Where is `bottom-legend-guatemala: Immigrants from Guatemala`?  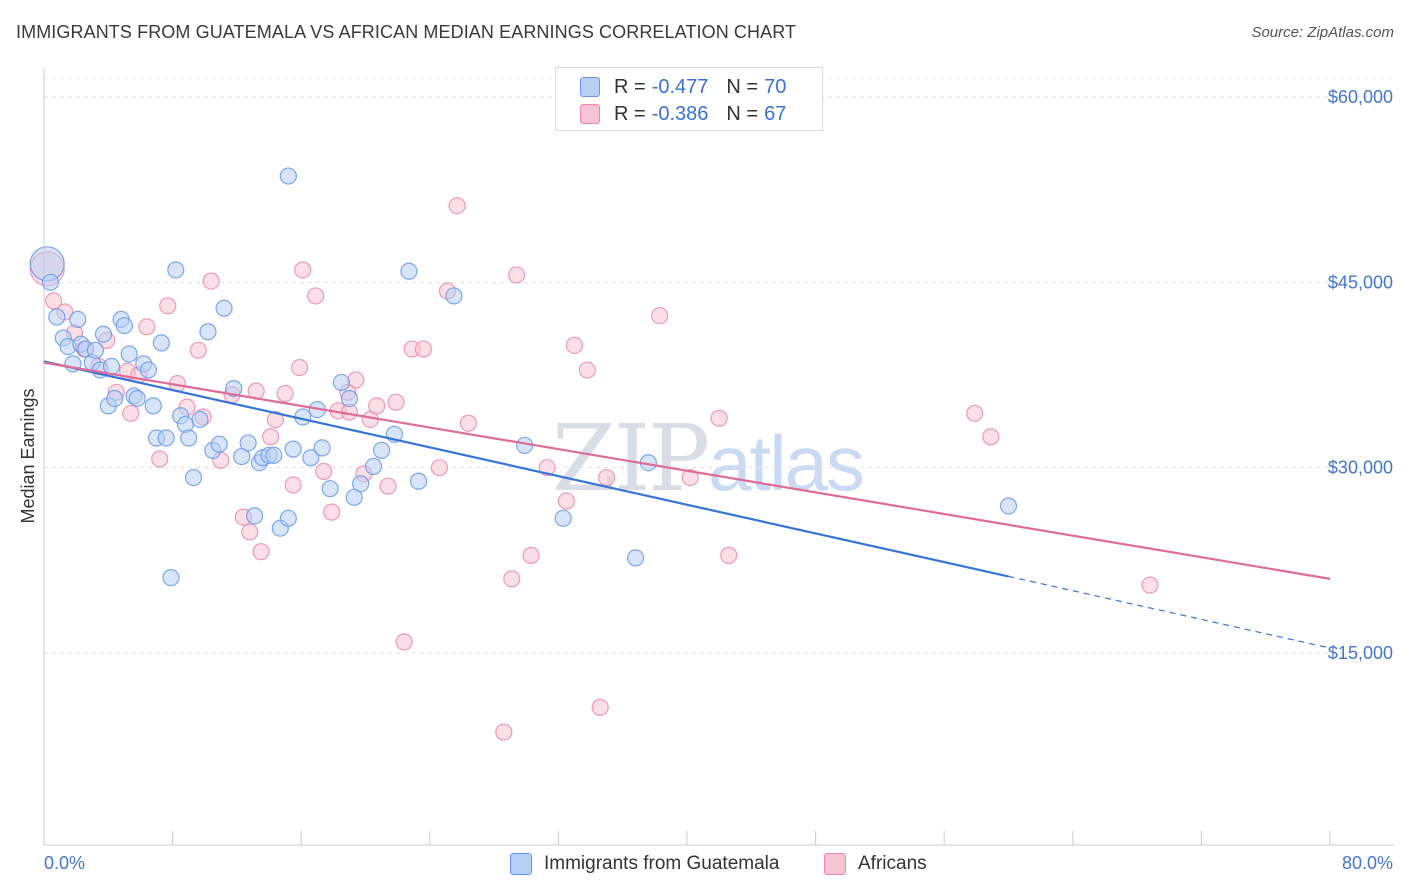
bottom-legend-guatemala: Immigrants from Guatemala is located at coordinates (644, 864).